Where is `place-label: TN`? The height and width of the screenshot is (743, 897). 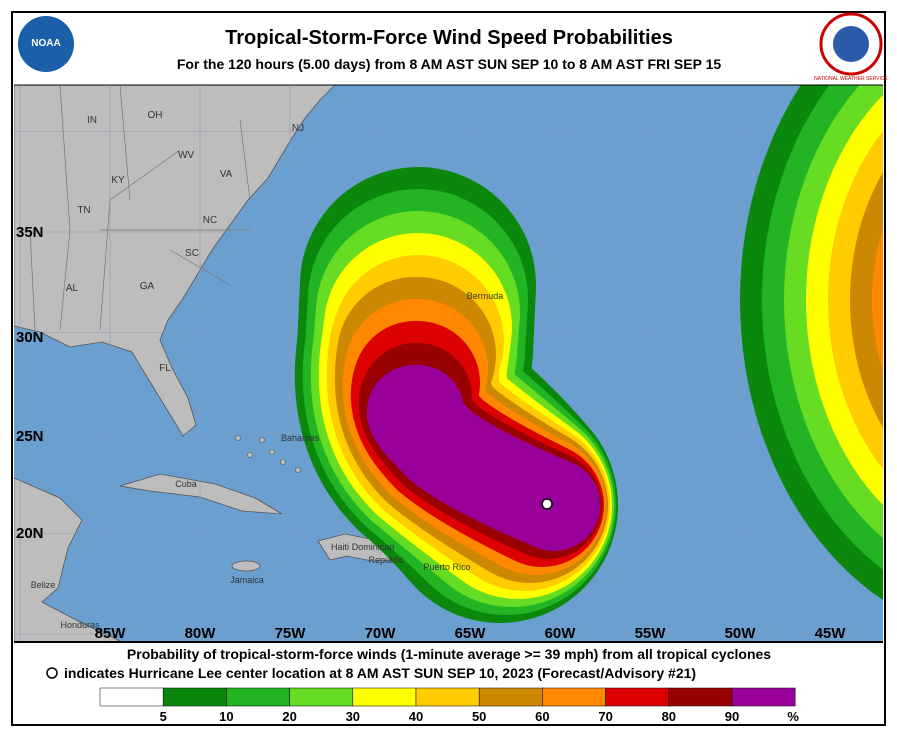
place-label: TN is located at coordinates (83, 210).